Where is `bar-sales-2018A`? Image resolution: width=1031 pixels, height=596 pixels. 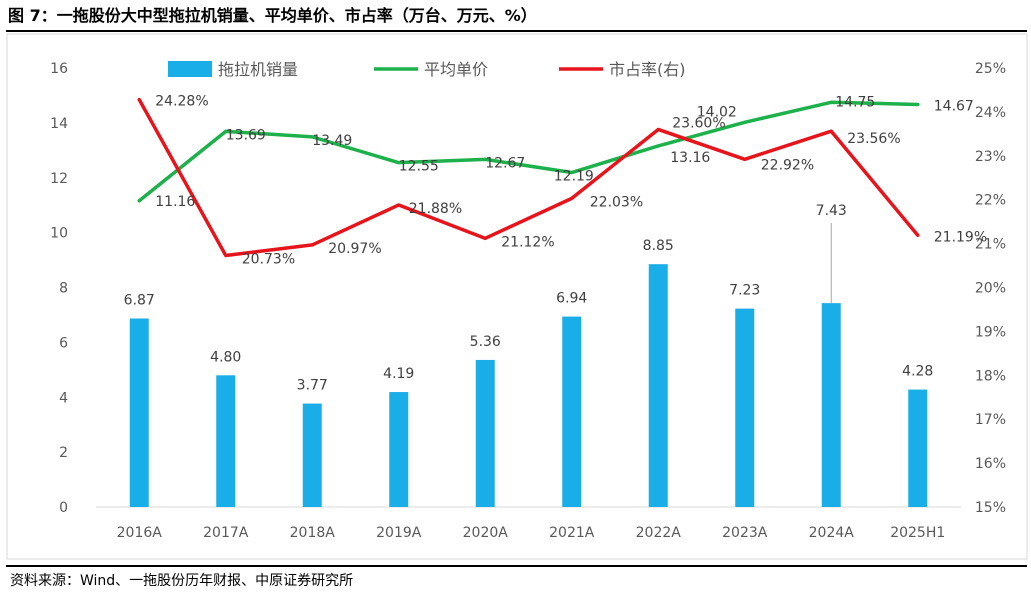
bar-sales-2018A is located at coordinates (312, 455).